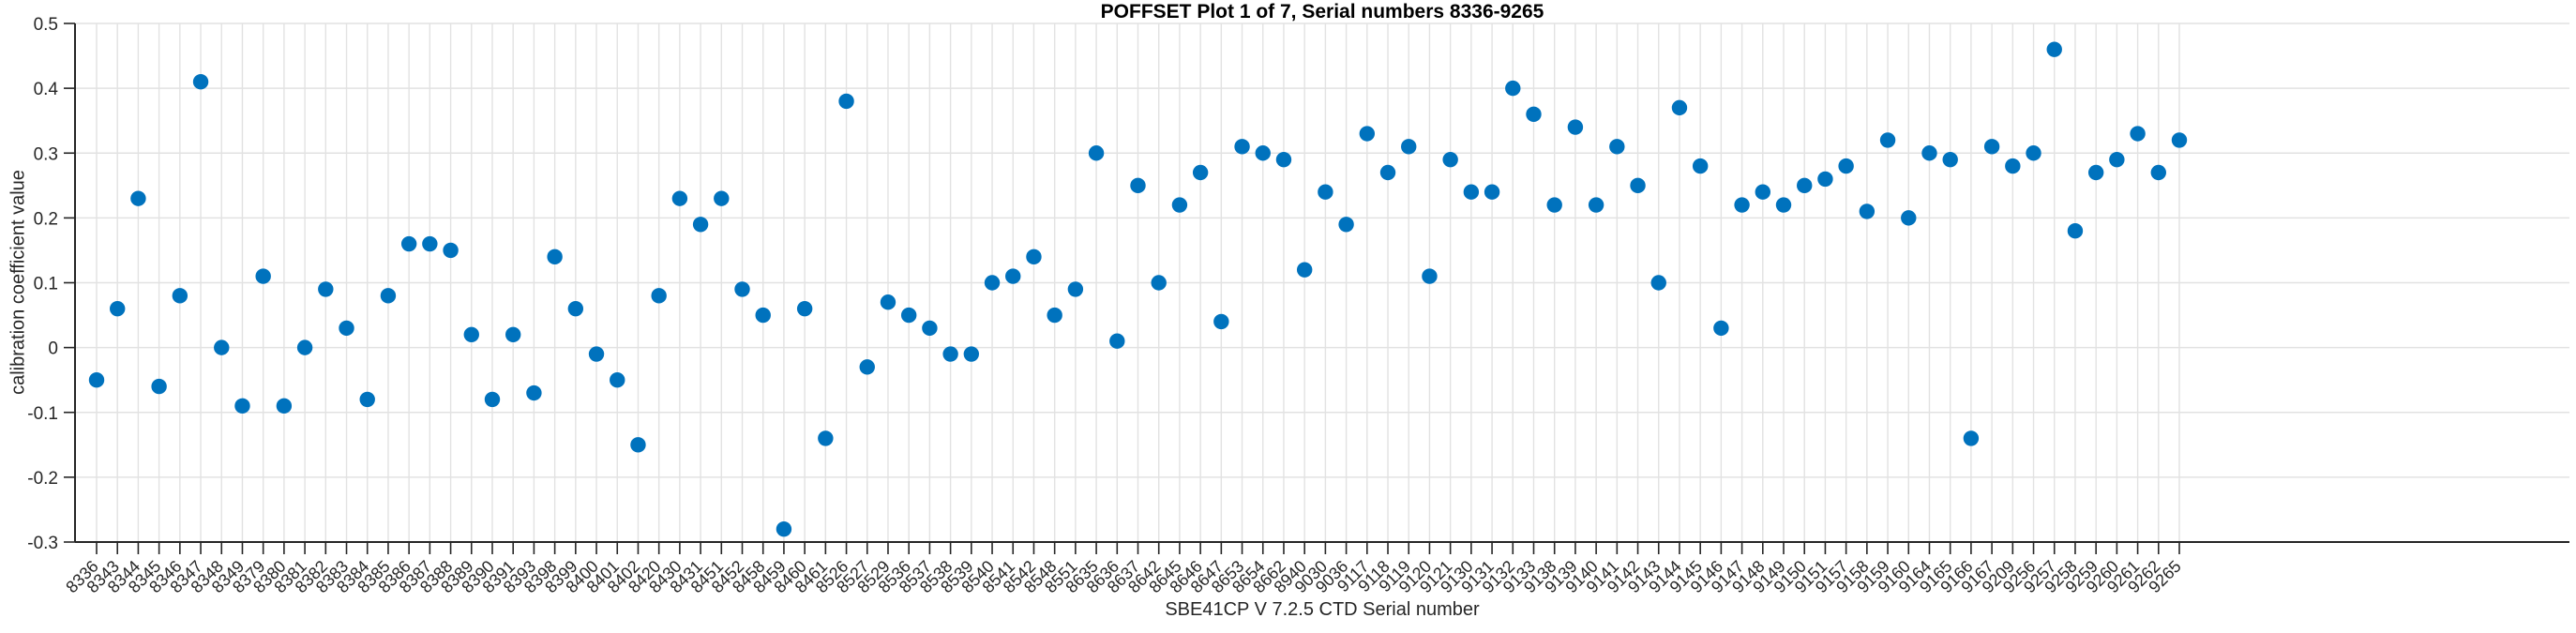 The image size is (2576, 633). What do you see at coordinates (46, 154) in the screenshot?
I see `y-tick-label: 0.3` at bounding box center [46, 154].